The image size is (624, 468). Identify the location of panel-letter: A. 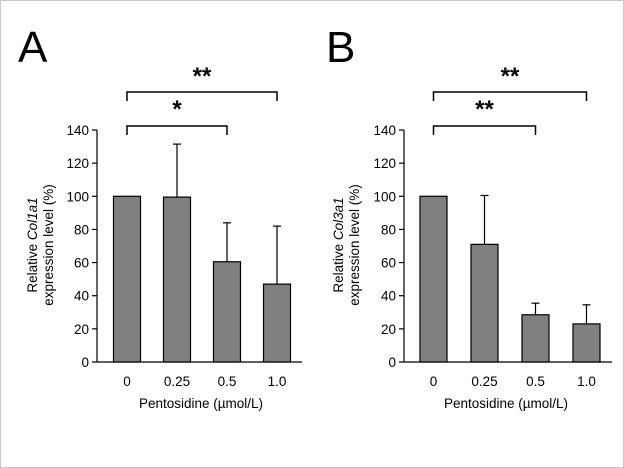
(33, 47).